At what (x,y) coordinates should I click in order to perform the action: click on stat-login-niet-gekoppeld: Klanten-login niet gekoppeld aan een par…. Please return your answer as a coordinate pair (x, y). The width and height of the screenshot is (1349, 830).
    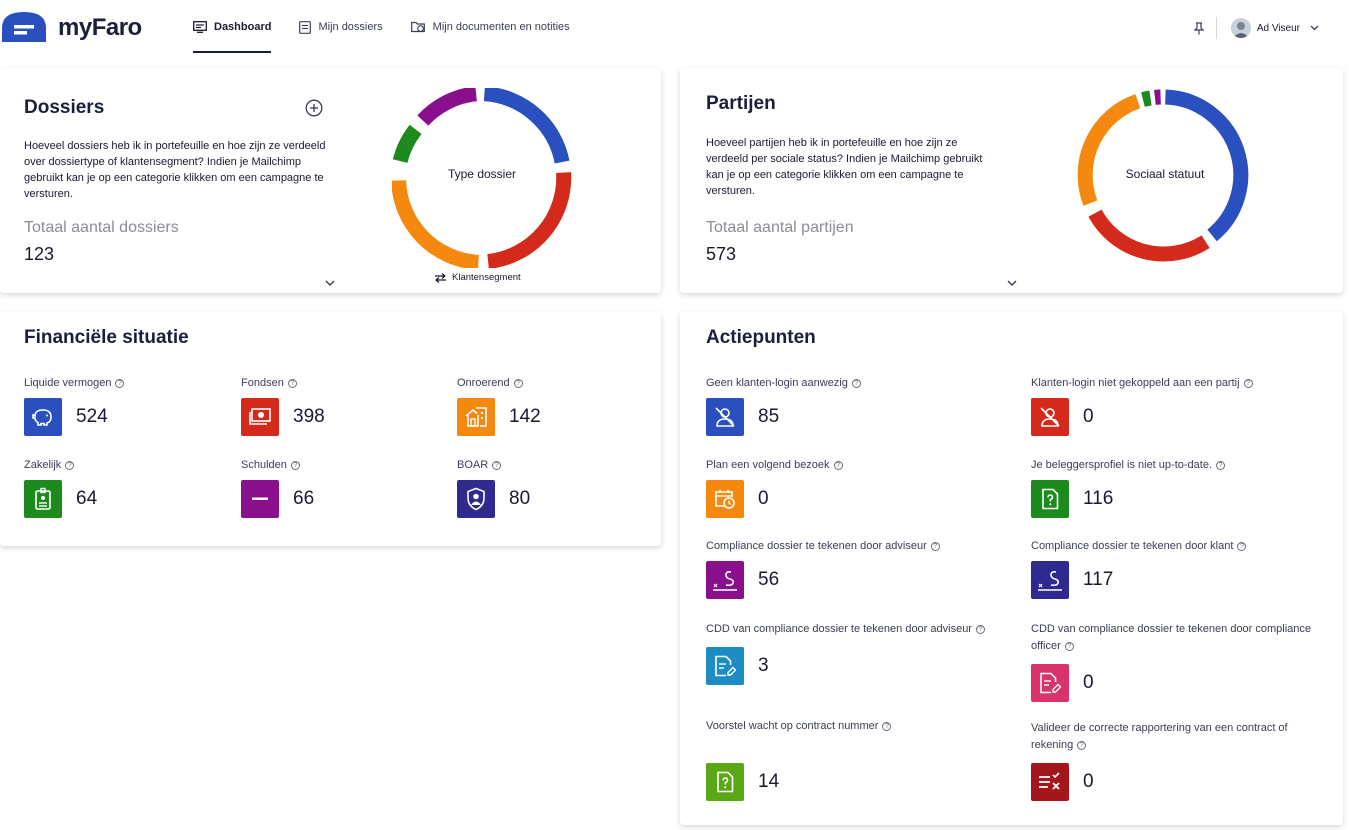
    Looking at the image, I should click on (1142, 406).